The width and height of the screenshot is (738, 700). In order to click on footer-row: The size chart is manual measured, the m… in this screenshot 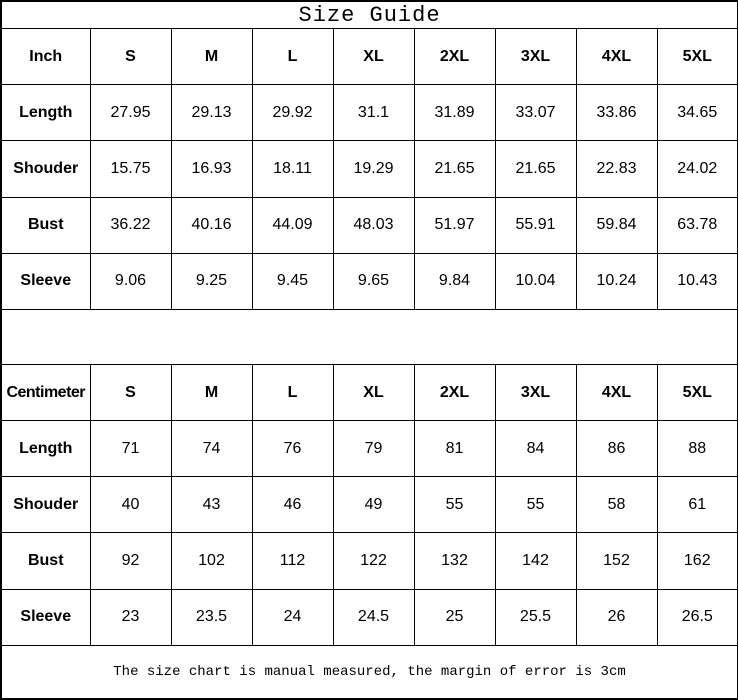, I will do `click(369, 672)`.